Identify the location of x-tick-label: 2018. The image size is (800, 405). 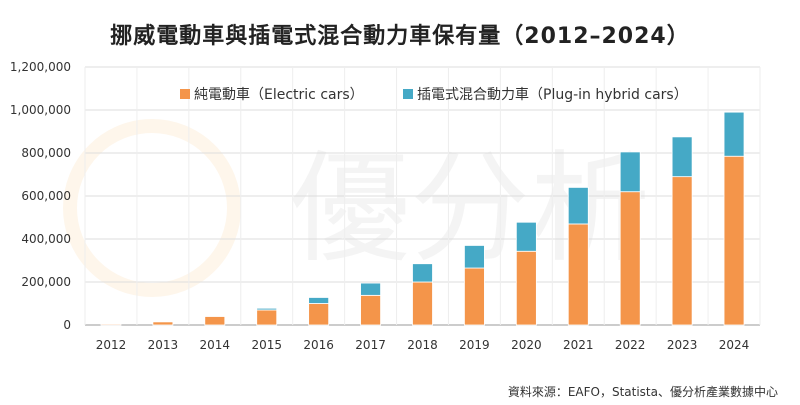
(422, 345).